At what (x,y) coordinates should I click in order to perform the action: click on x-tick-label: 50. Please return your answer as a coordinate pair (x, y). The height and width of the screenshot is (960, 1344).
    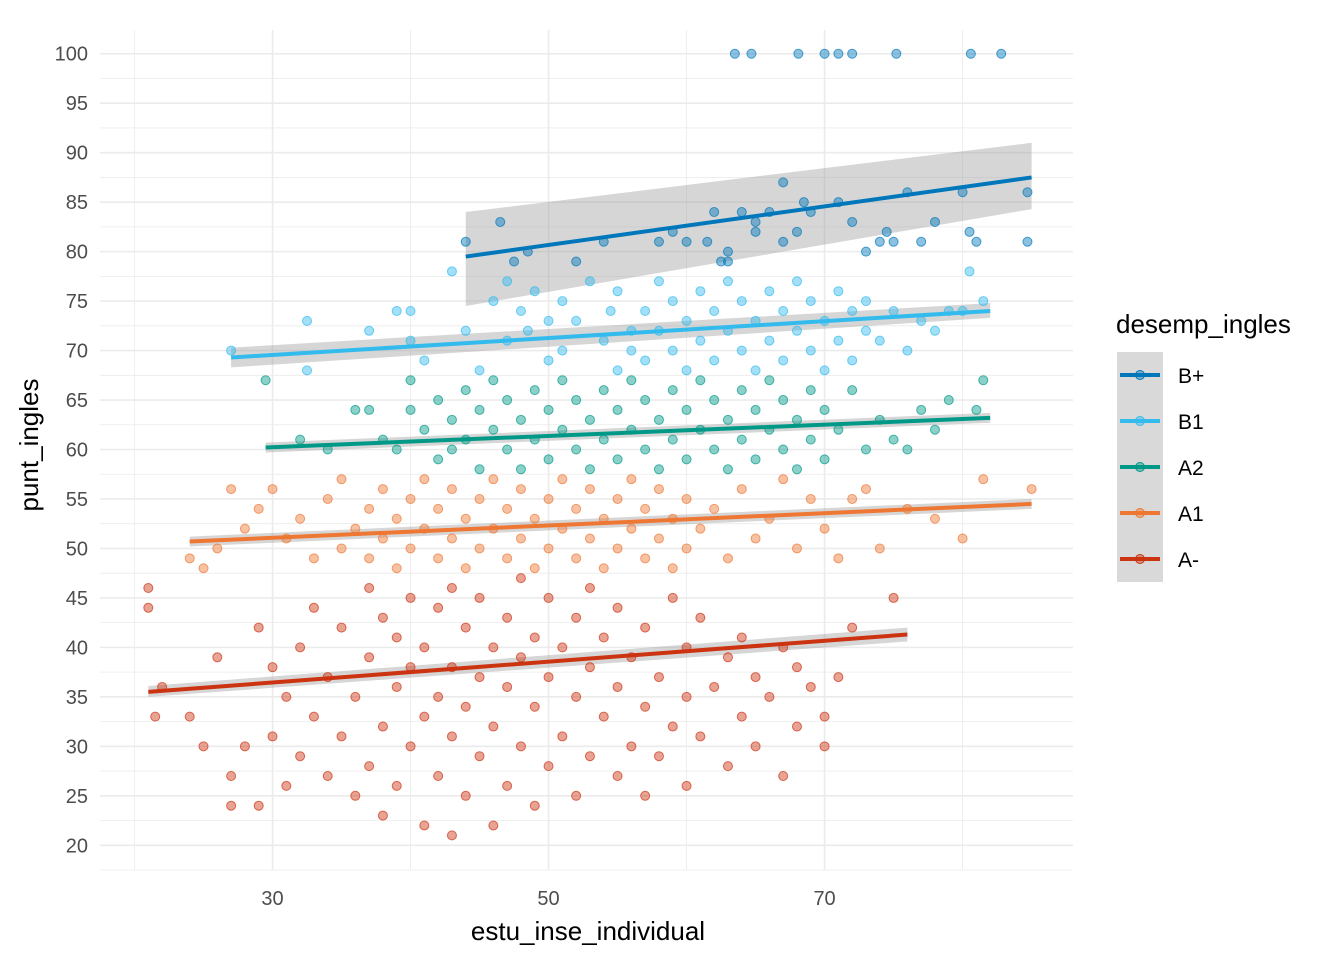
    Looking at the image, I should click on (548, 899).